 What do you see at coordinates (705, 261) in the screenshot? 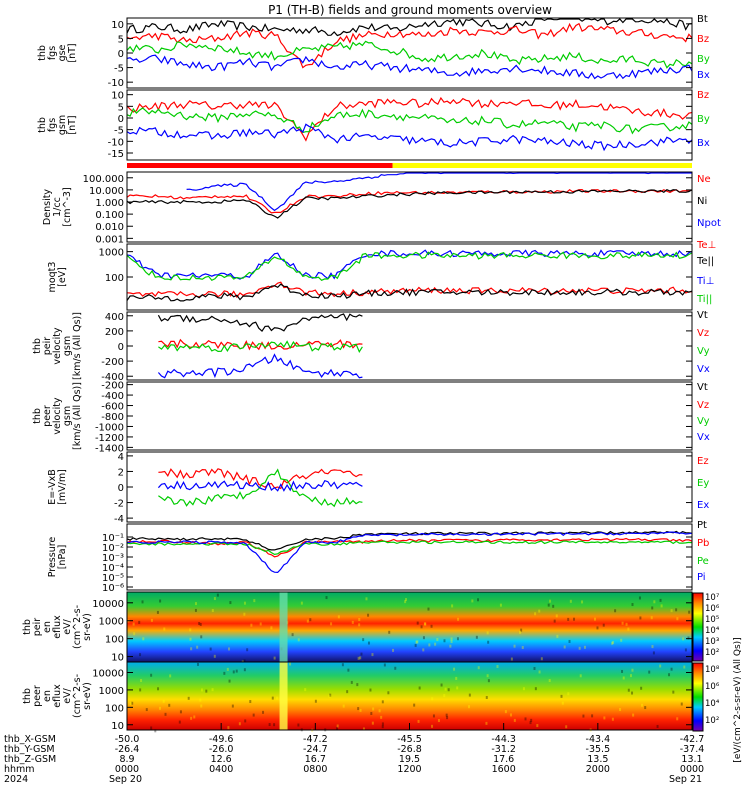
I see `legend-Te||: Te||` at bounding box center [705, 261].